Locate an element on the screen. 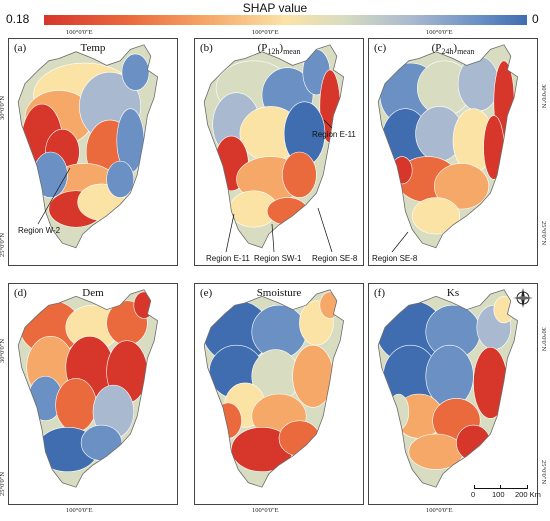 This screenshot has height=521, width=550. panel-title: Dem is located at coordinates (93, 293).